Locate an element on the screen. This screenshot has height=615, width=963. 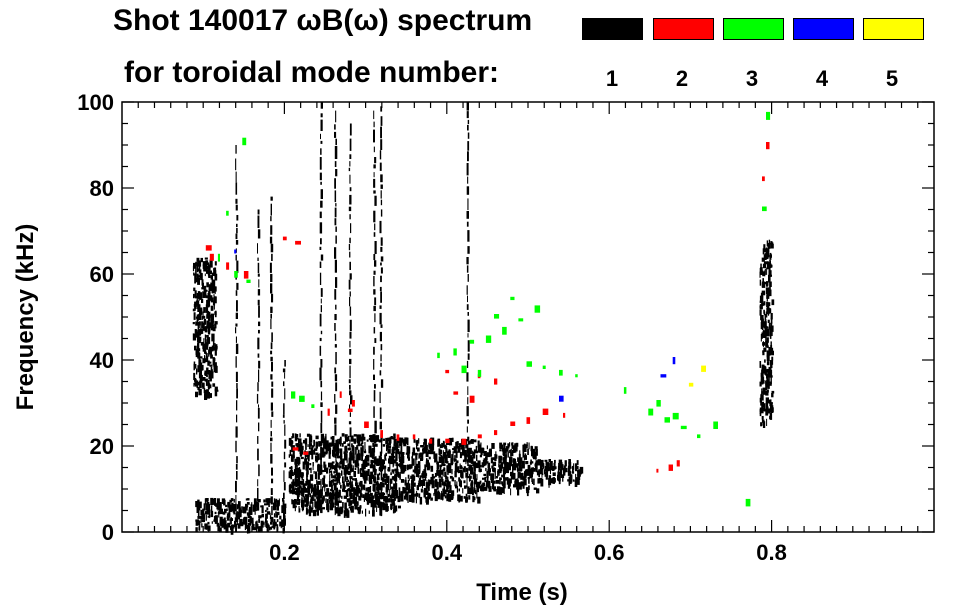
spectral-blob is located at coordinates (440, 471).